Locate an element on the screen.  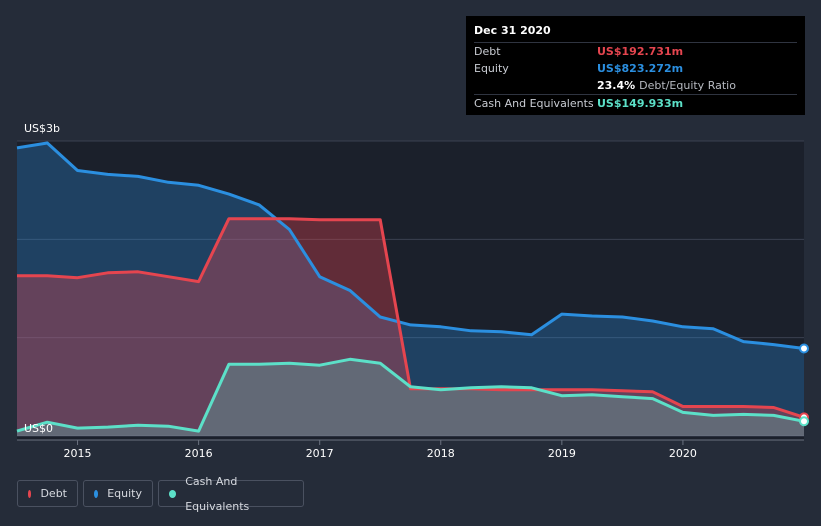
tooltip-label-cash: Cash And Equivalents is located at coordinates (534, 103).